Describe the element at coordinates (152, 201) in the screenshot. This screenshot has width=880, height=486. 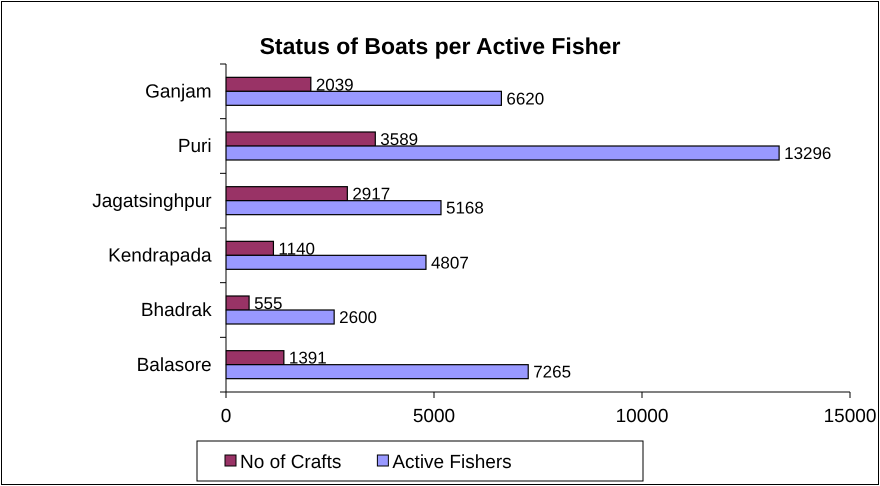
I see `y-tick-label: Jagatsinghpur` at that location.